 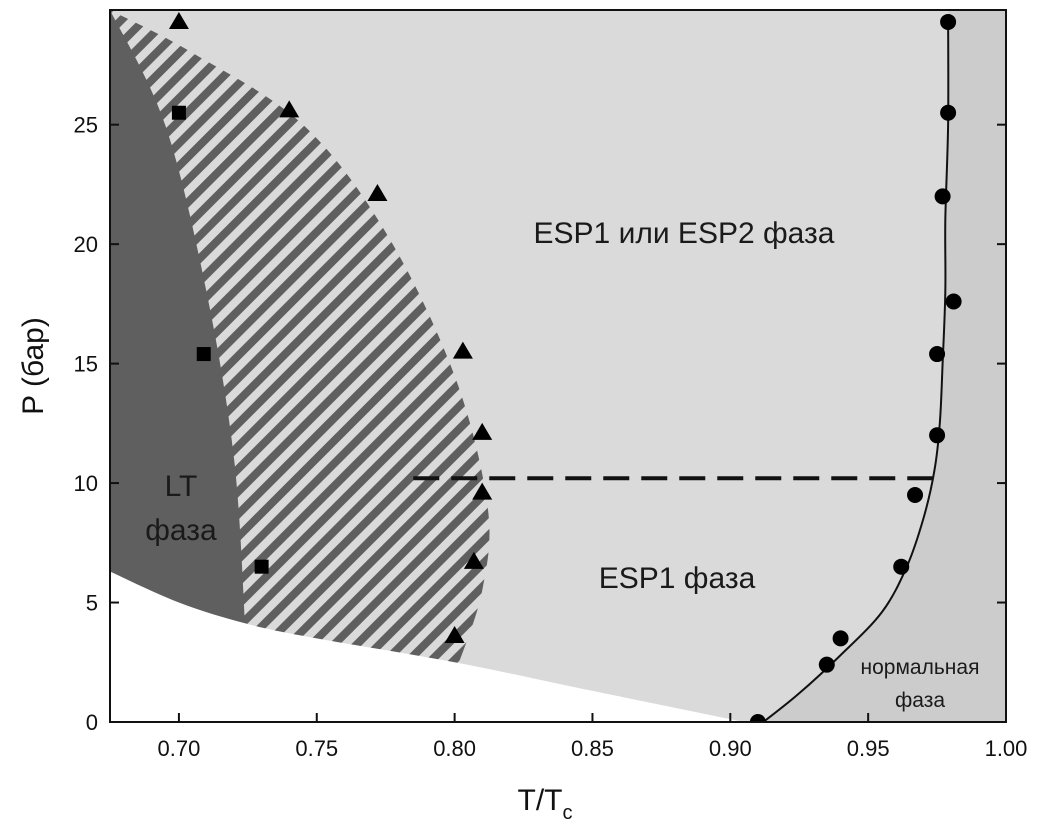 What do you see at coordinates (730, 748) in the screenshot?
I see `x-tick-label: 0.90` at bounding box center [730, 748].